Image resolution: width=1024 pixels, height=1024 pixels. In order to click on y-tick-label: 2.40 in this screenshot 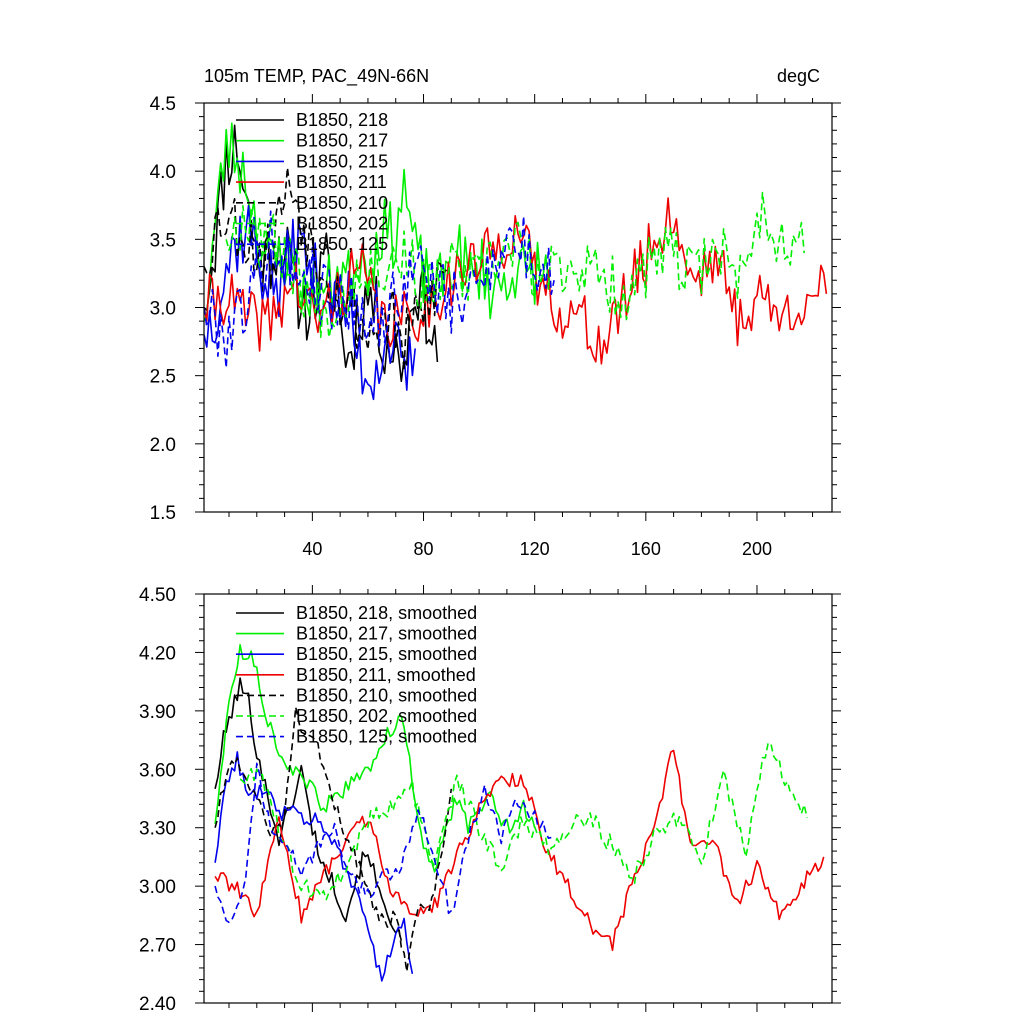, I will do `click(157, 1004)`.